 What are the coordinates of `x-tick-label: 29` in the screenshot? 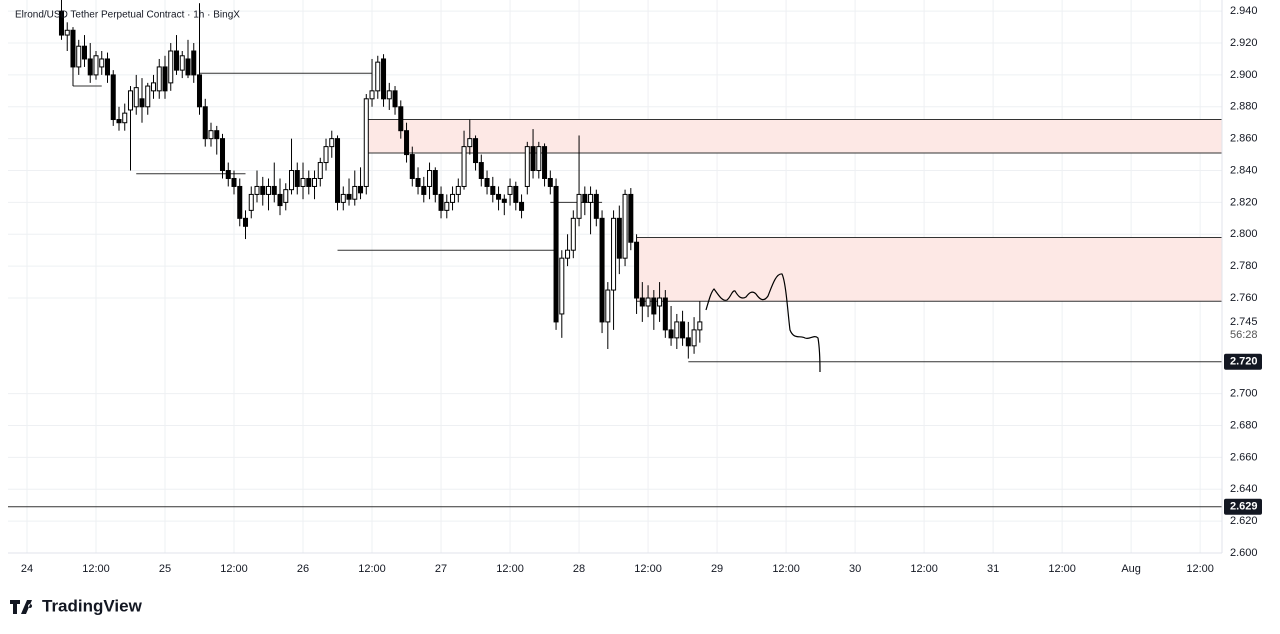 It's located at (717, 569).